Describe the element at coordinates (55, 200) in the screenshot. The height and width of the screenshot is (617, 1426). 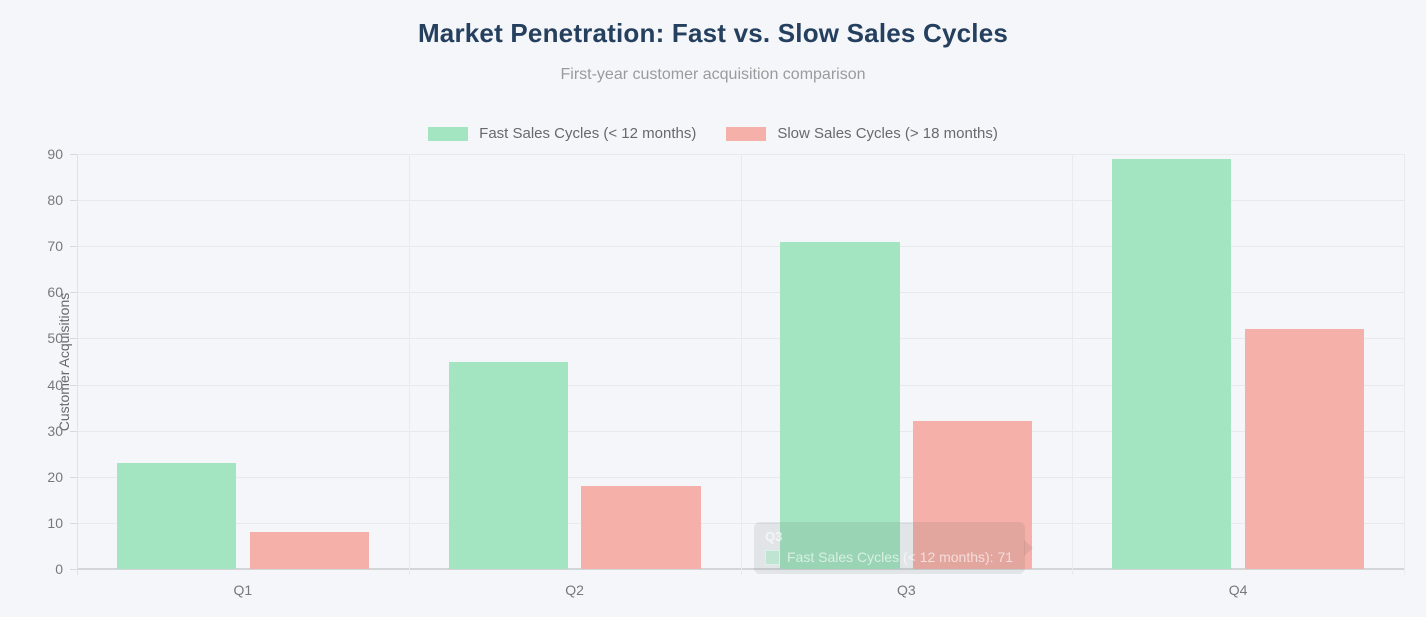
I see `y-tick-label: 80` at that location.